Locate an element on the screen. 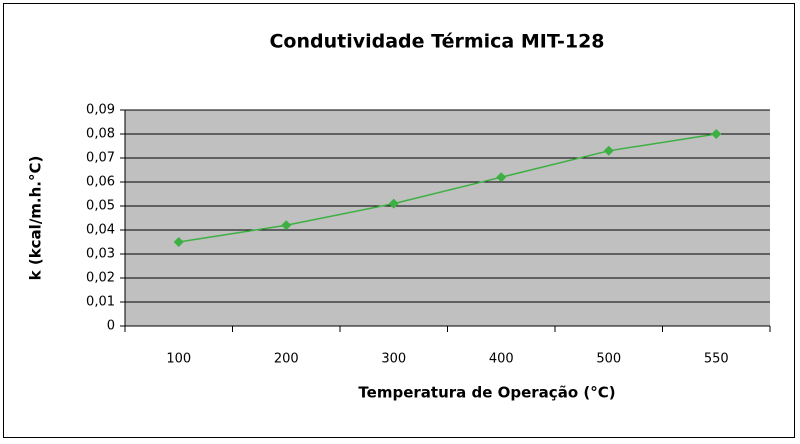 Image resolution: width=800 pixels, height=444 pixels. y-tick-label: 0,04 is located at coordinates (100, 230).